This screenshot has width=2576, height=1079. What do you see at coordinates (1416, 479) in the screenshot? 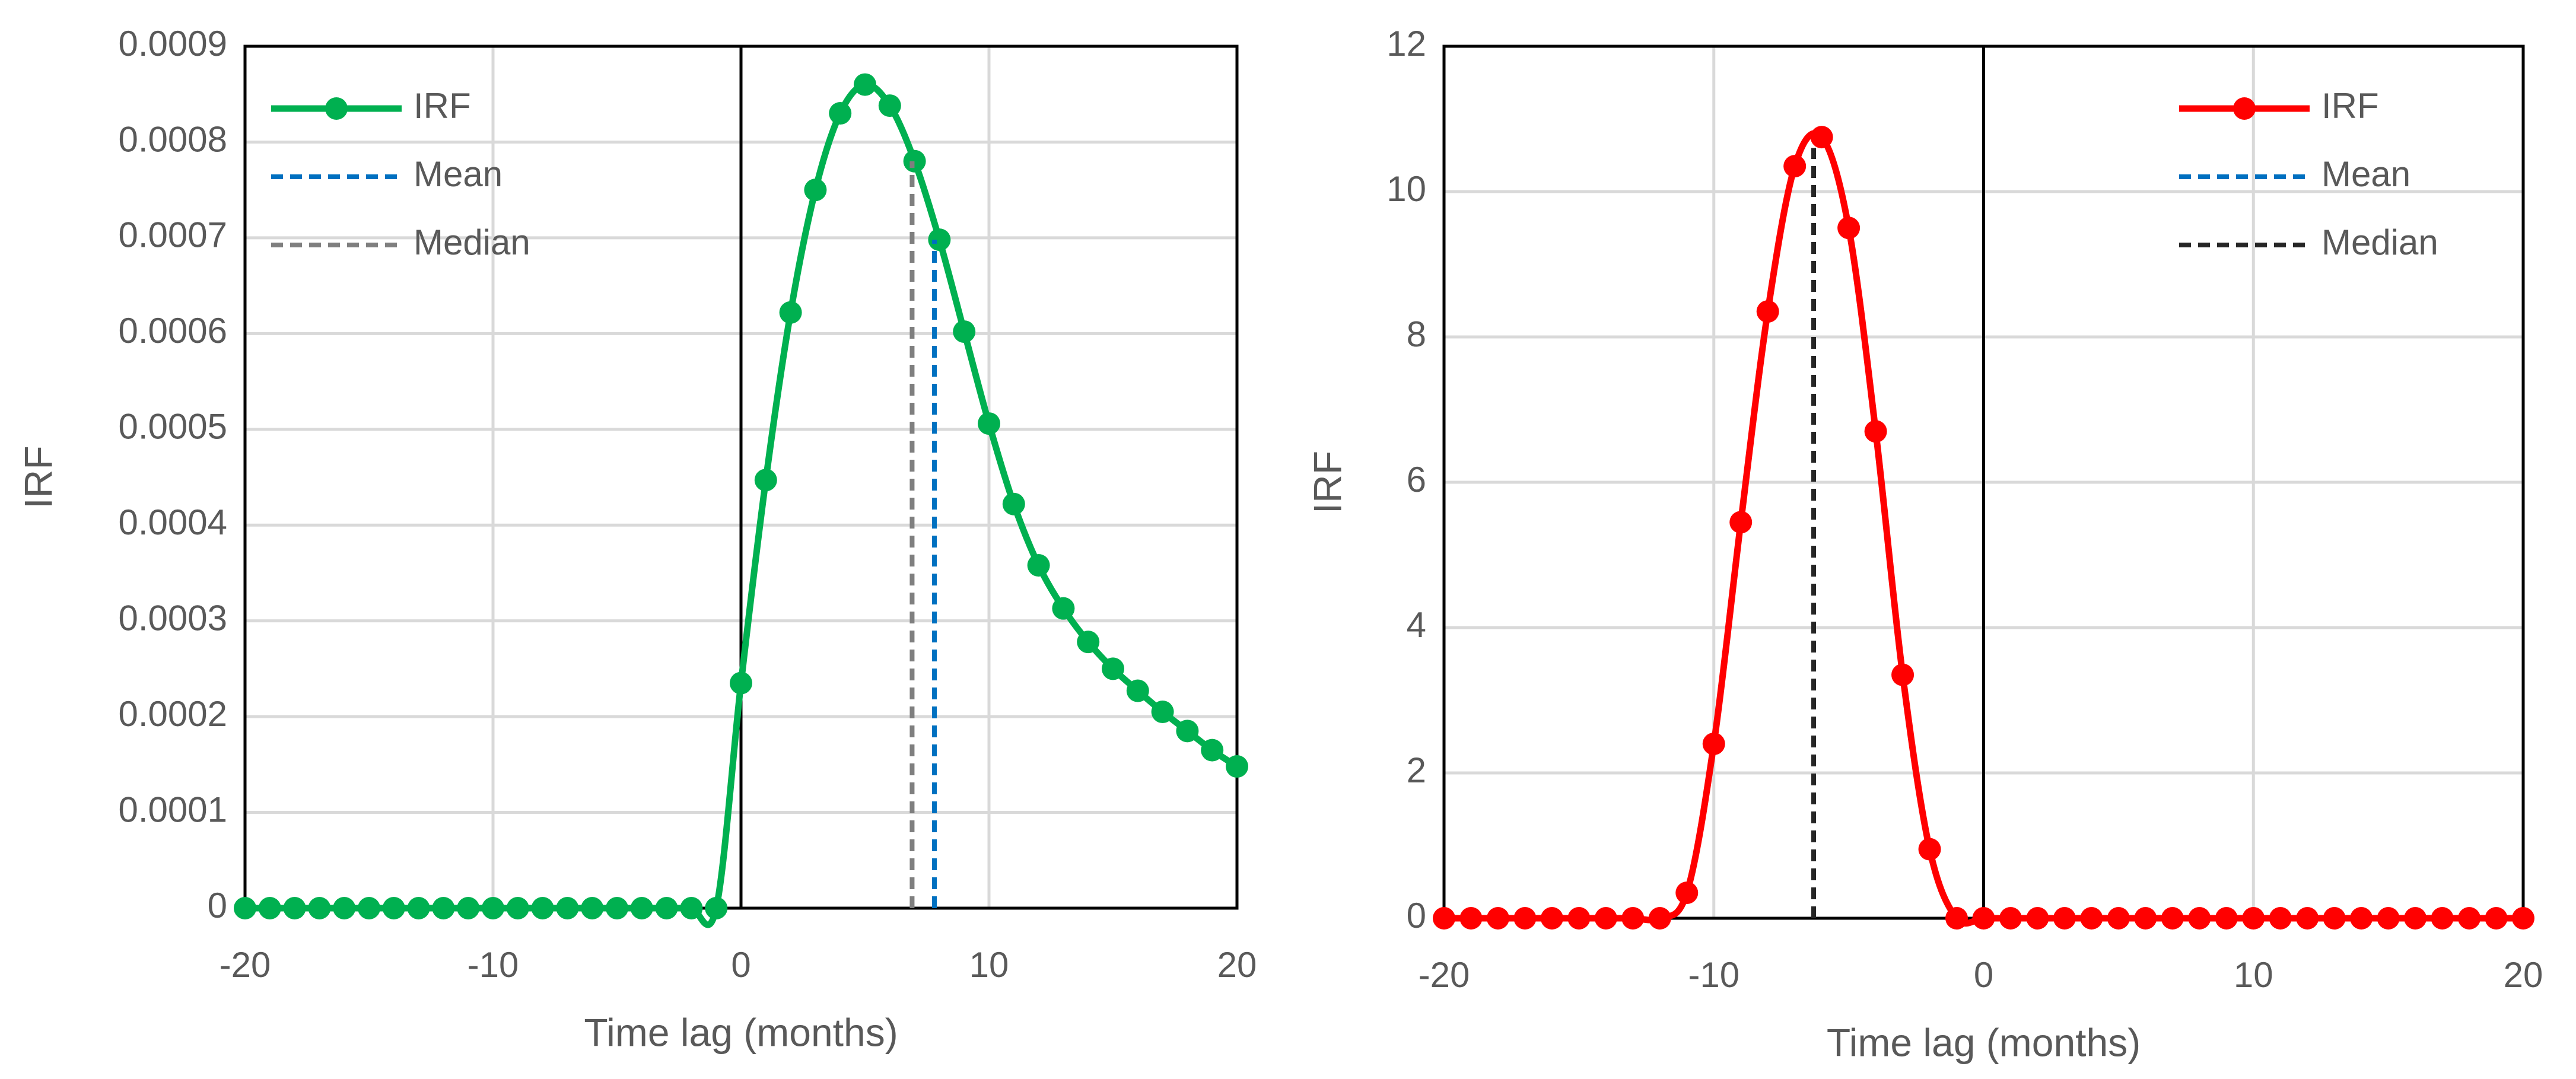
I see `y-tick-label: 6` at bounding box center [1416, 479].